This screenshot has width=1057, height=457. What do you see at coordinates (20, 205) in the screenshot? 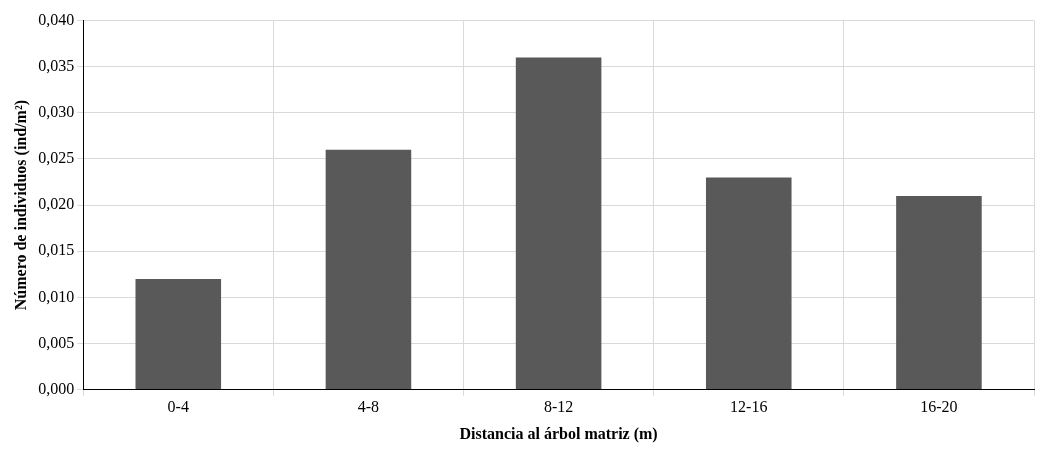
I see `y-axis-title: Número de individuos (ind/m²)` at bounding box center [20, 205].